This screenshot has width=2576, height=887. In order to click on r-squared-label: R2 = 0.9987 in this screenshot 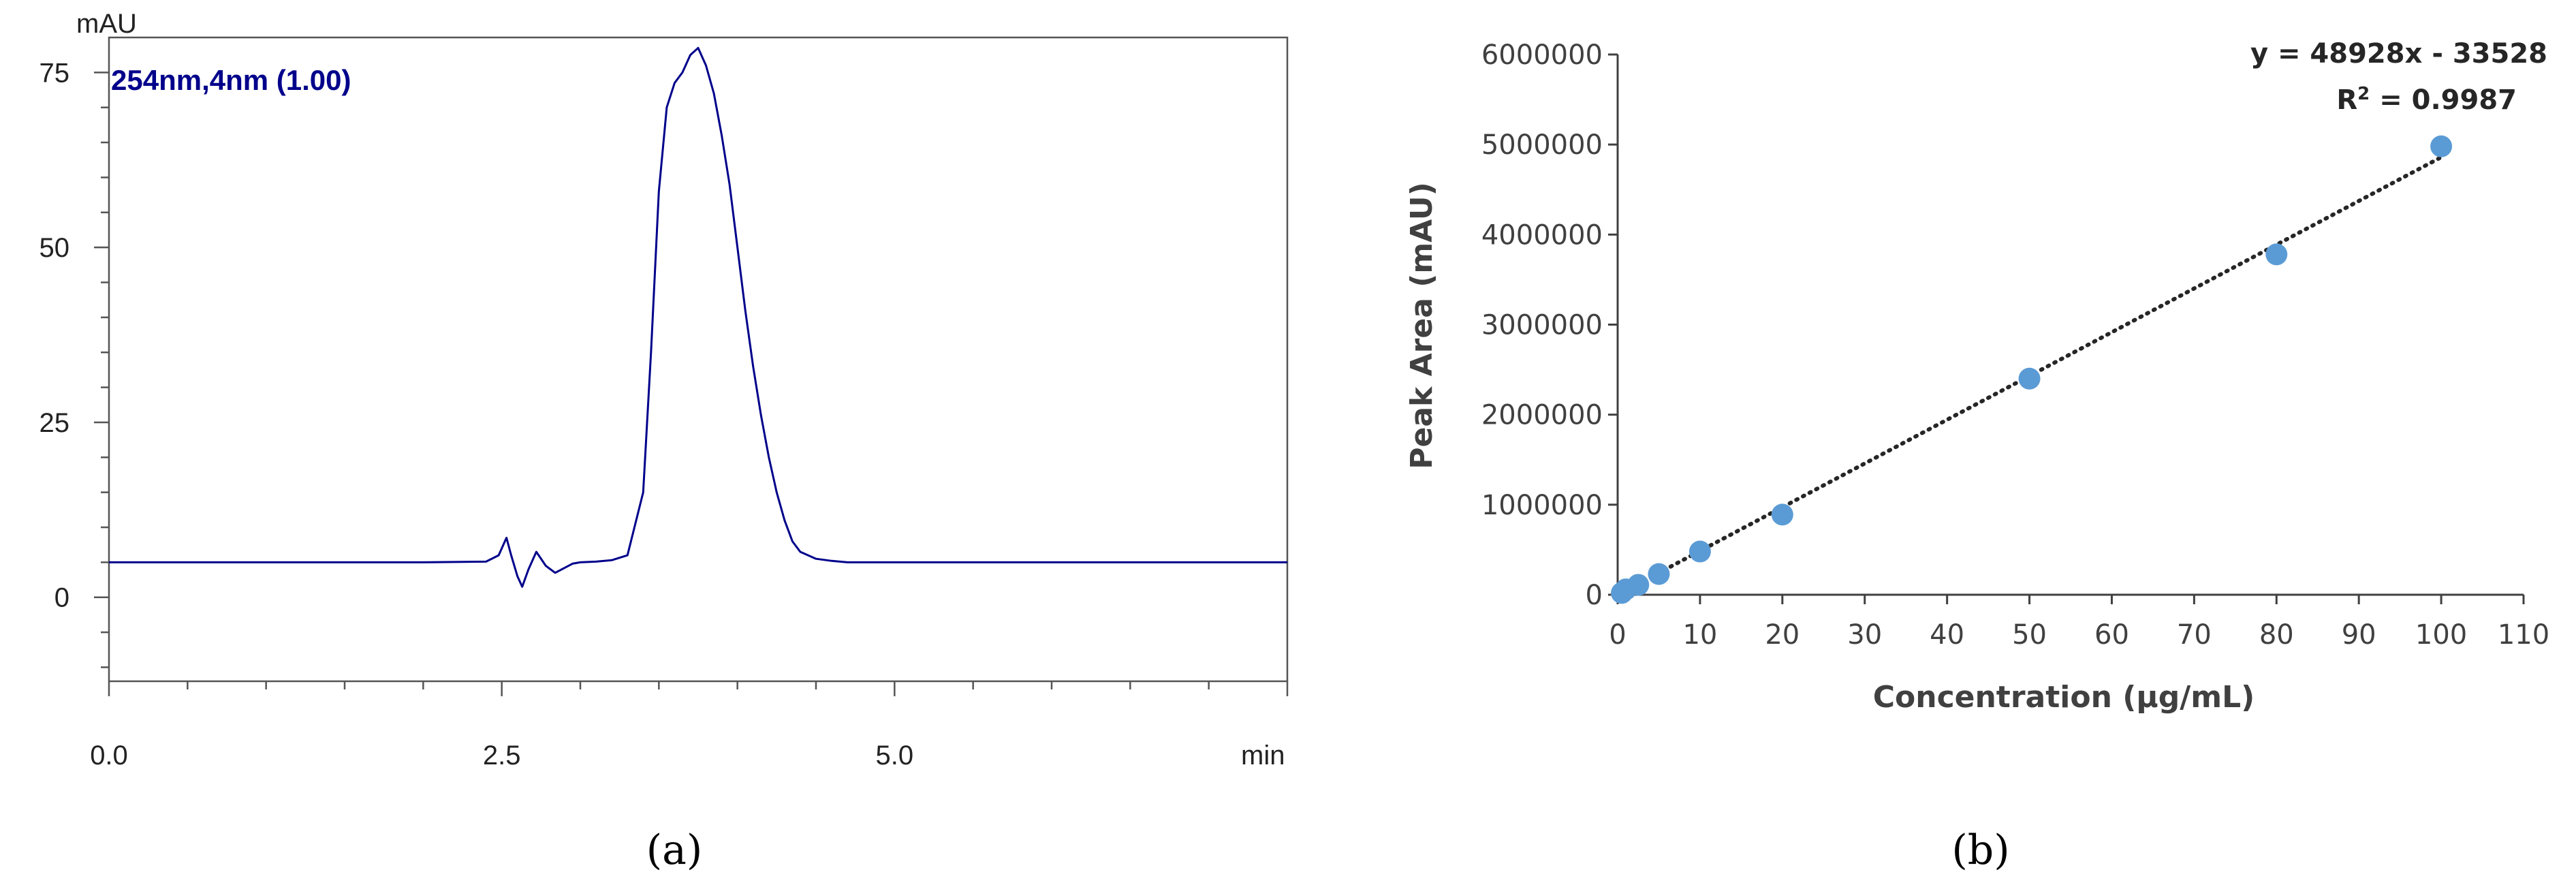, I will do `click(2426, 100)`.